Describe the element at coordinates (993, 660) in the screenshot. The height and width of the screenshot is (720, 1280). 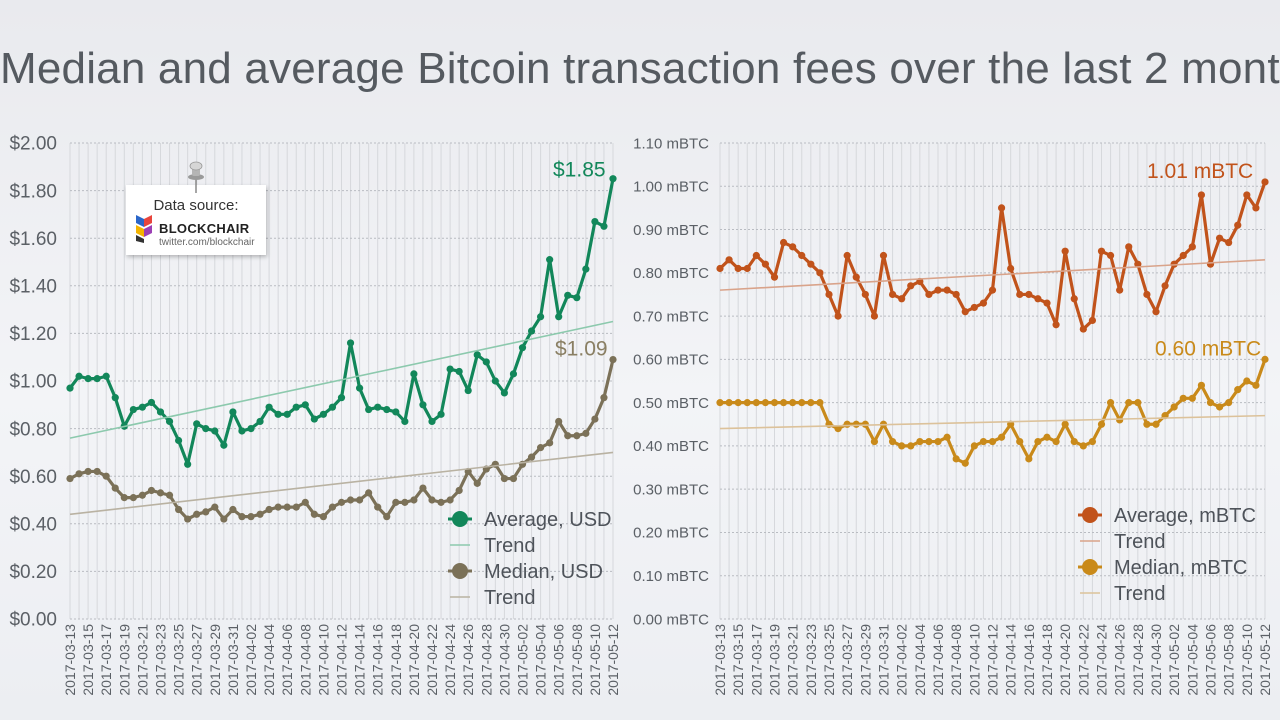
I see `x-tick-label: 2017-04-12` at that location.